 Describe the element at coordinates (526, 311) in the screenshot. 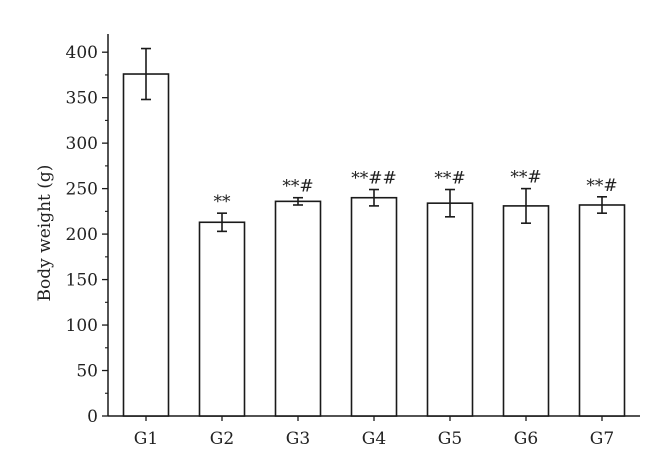

I see `bar-g6` at that location.